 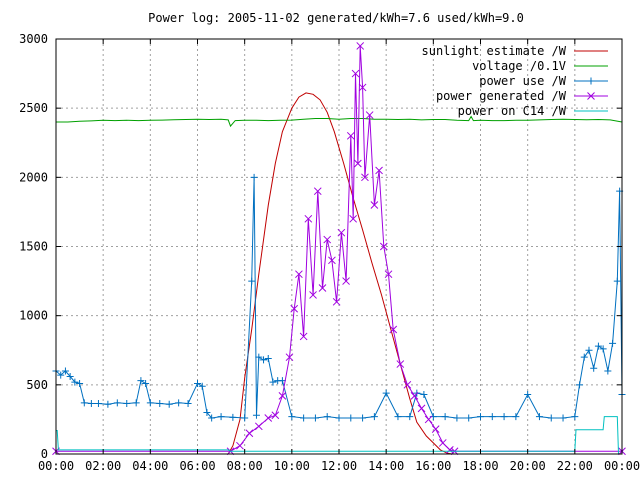 I want to click on x-tick-label: 06:00, so click(x=197, y=466).